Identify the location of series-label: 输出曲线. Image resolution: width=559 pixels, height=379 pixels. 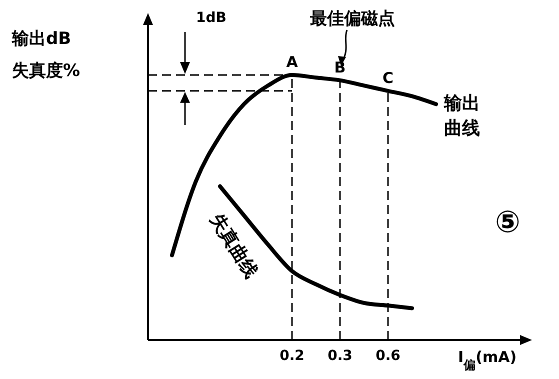
(461, 116).